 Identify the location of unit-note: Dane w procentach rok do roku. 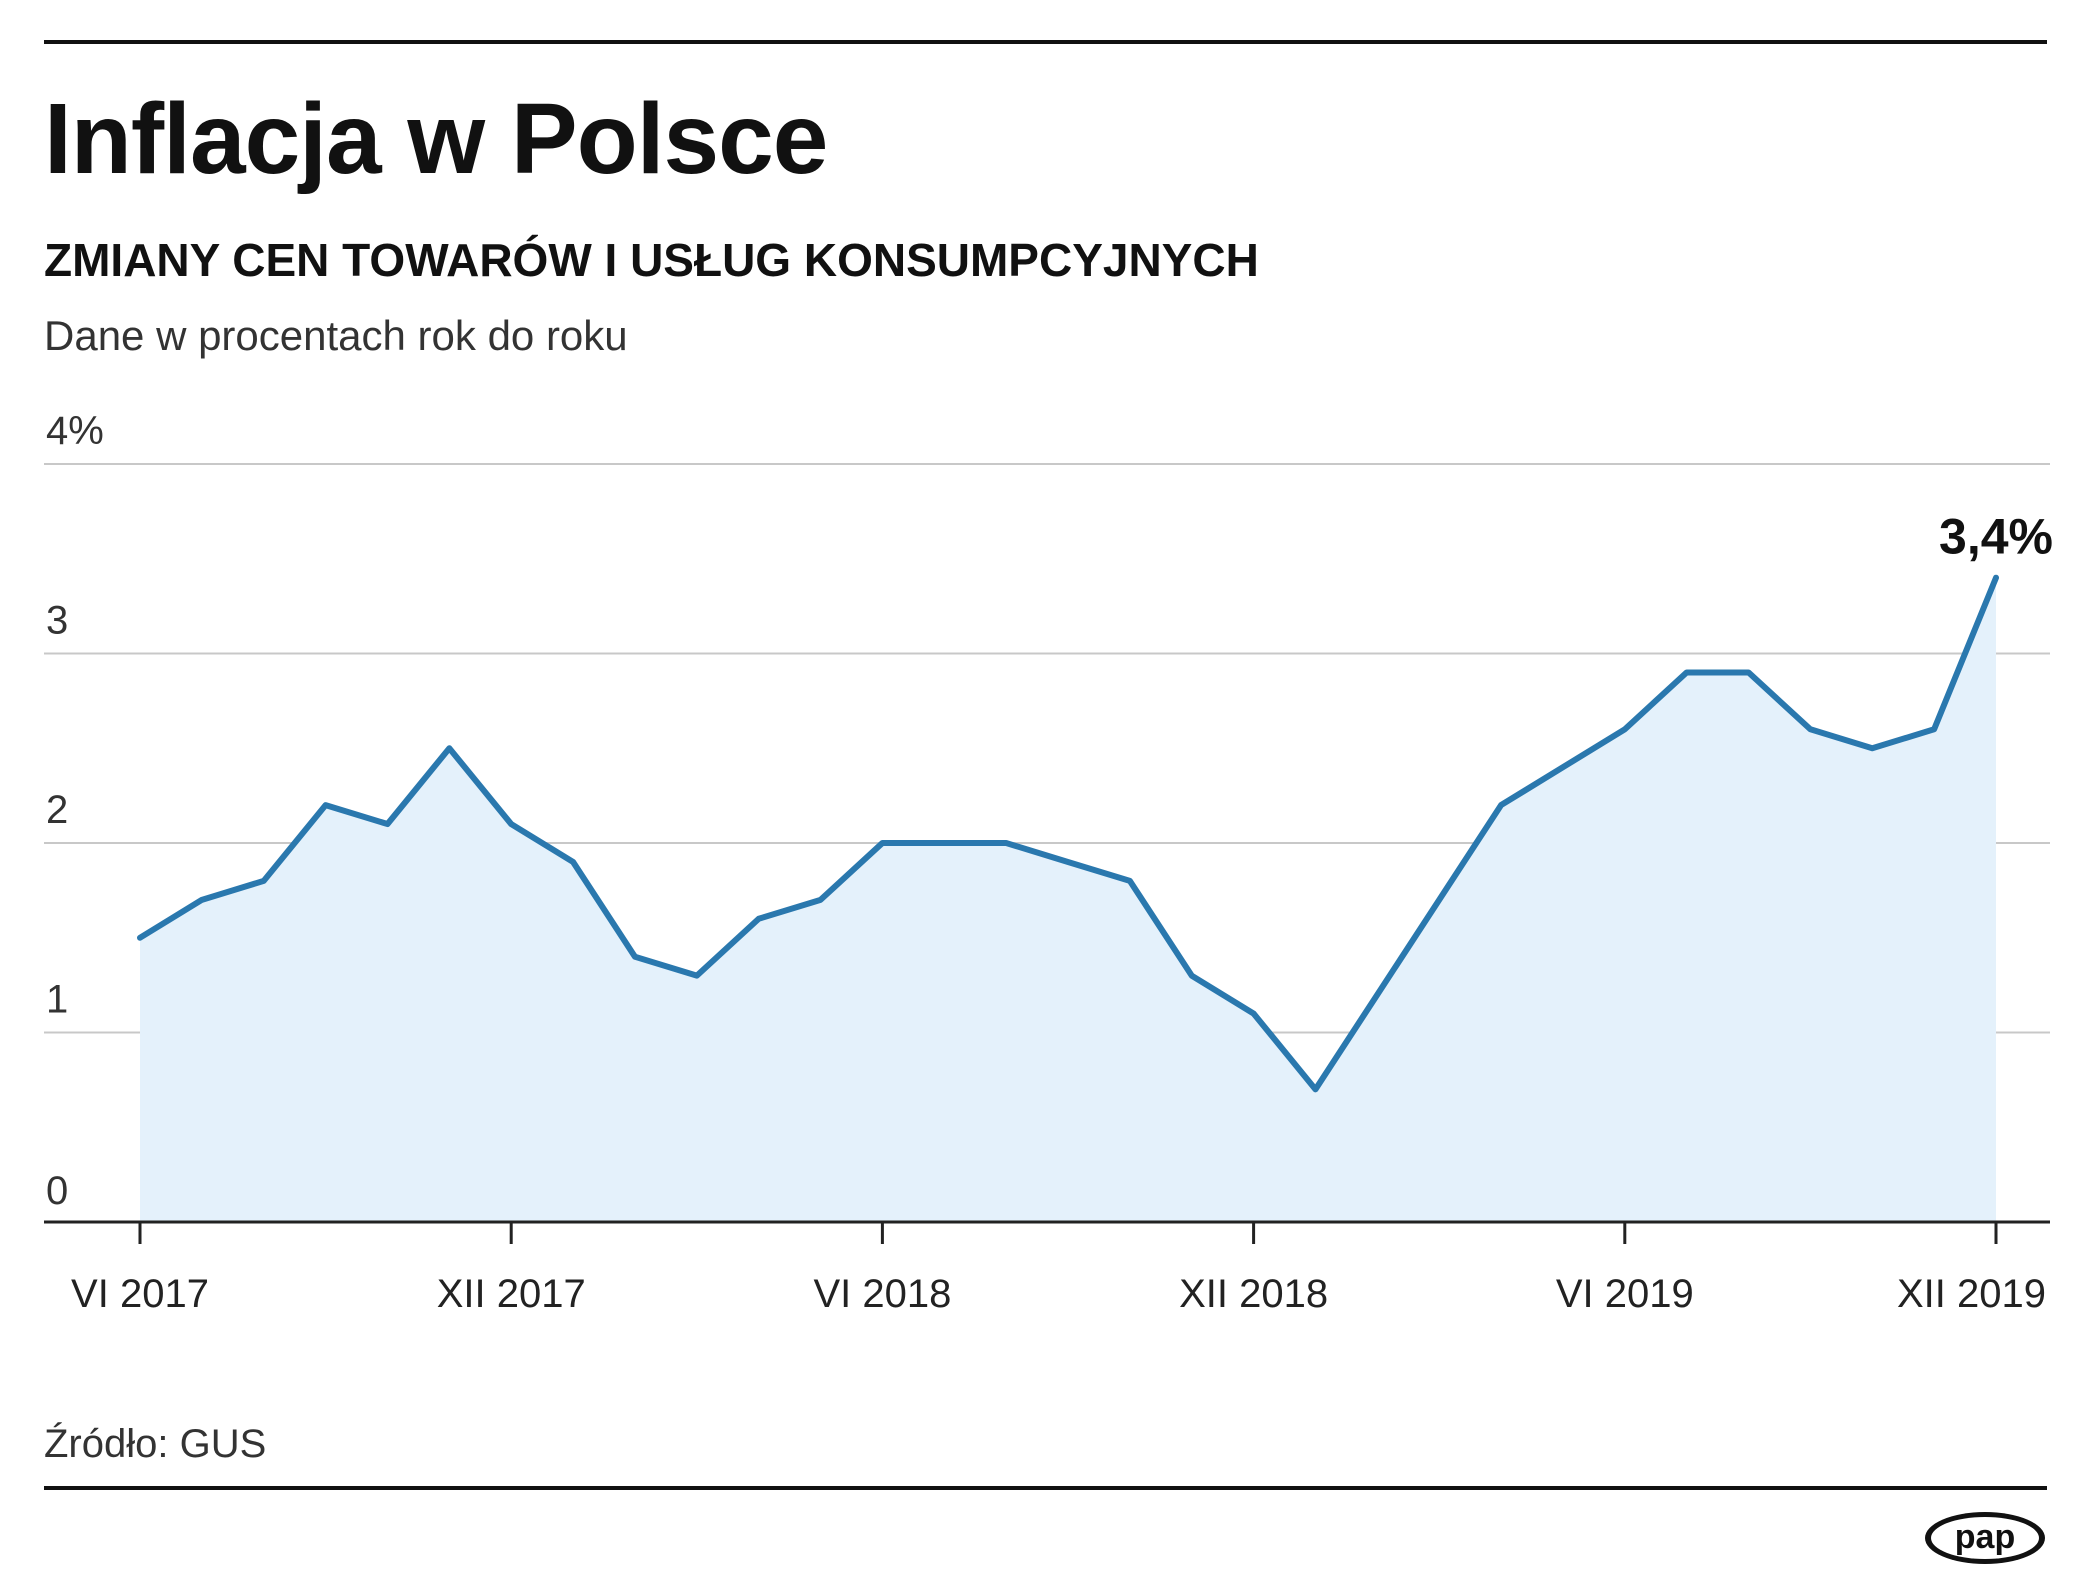
(336, 335).